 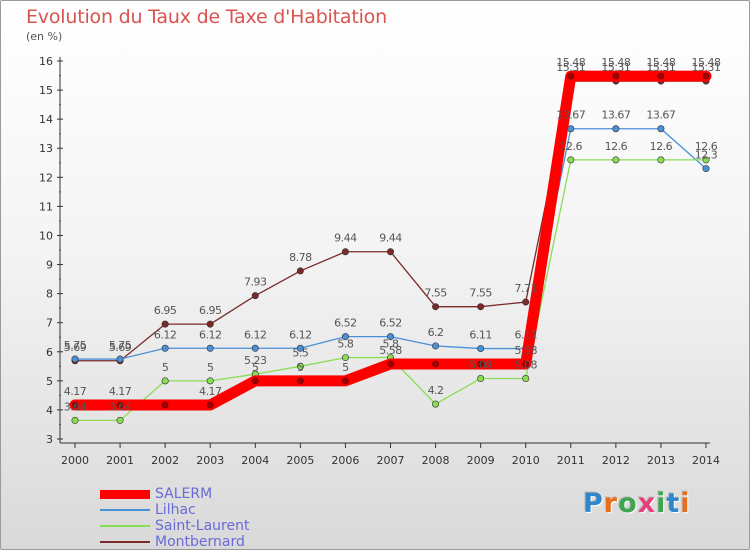 I want to click on x-tick-label: 2003, so click(x=210, y=460).